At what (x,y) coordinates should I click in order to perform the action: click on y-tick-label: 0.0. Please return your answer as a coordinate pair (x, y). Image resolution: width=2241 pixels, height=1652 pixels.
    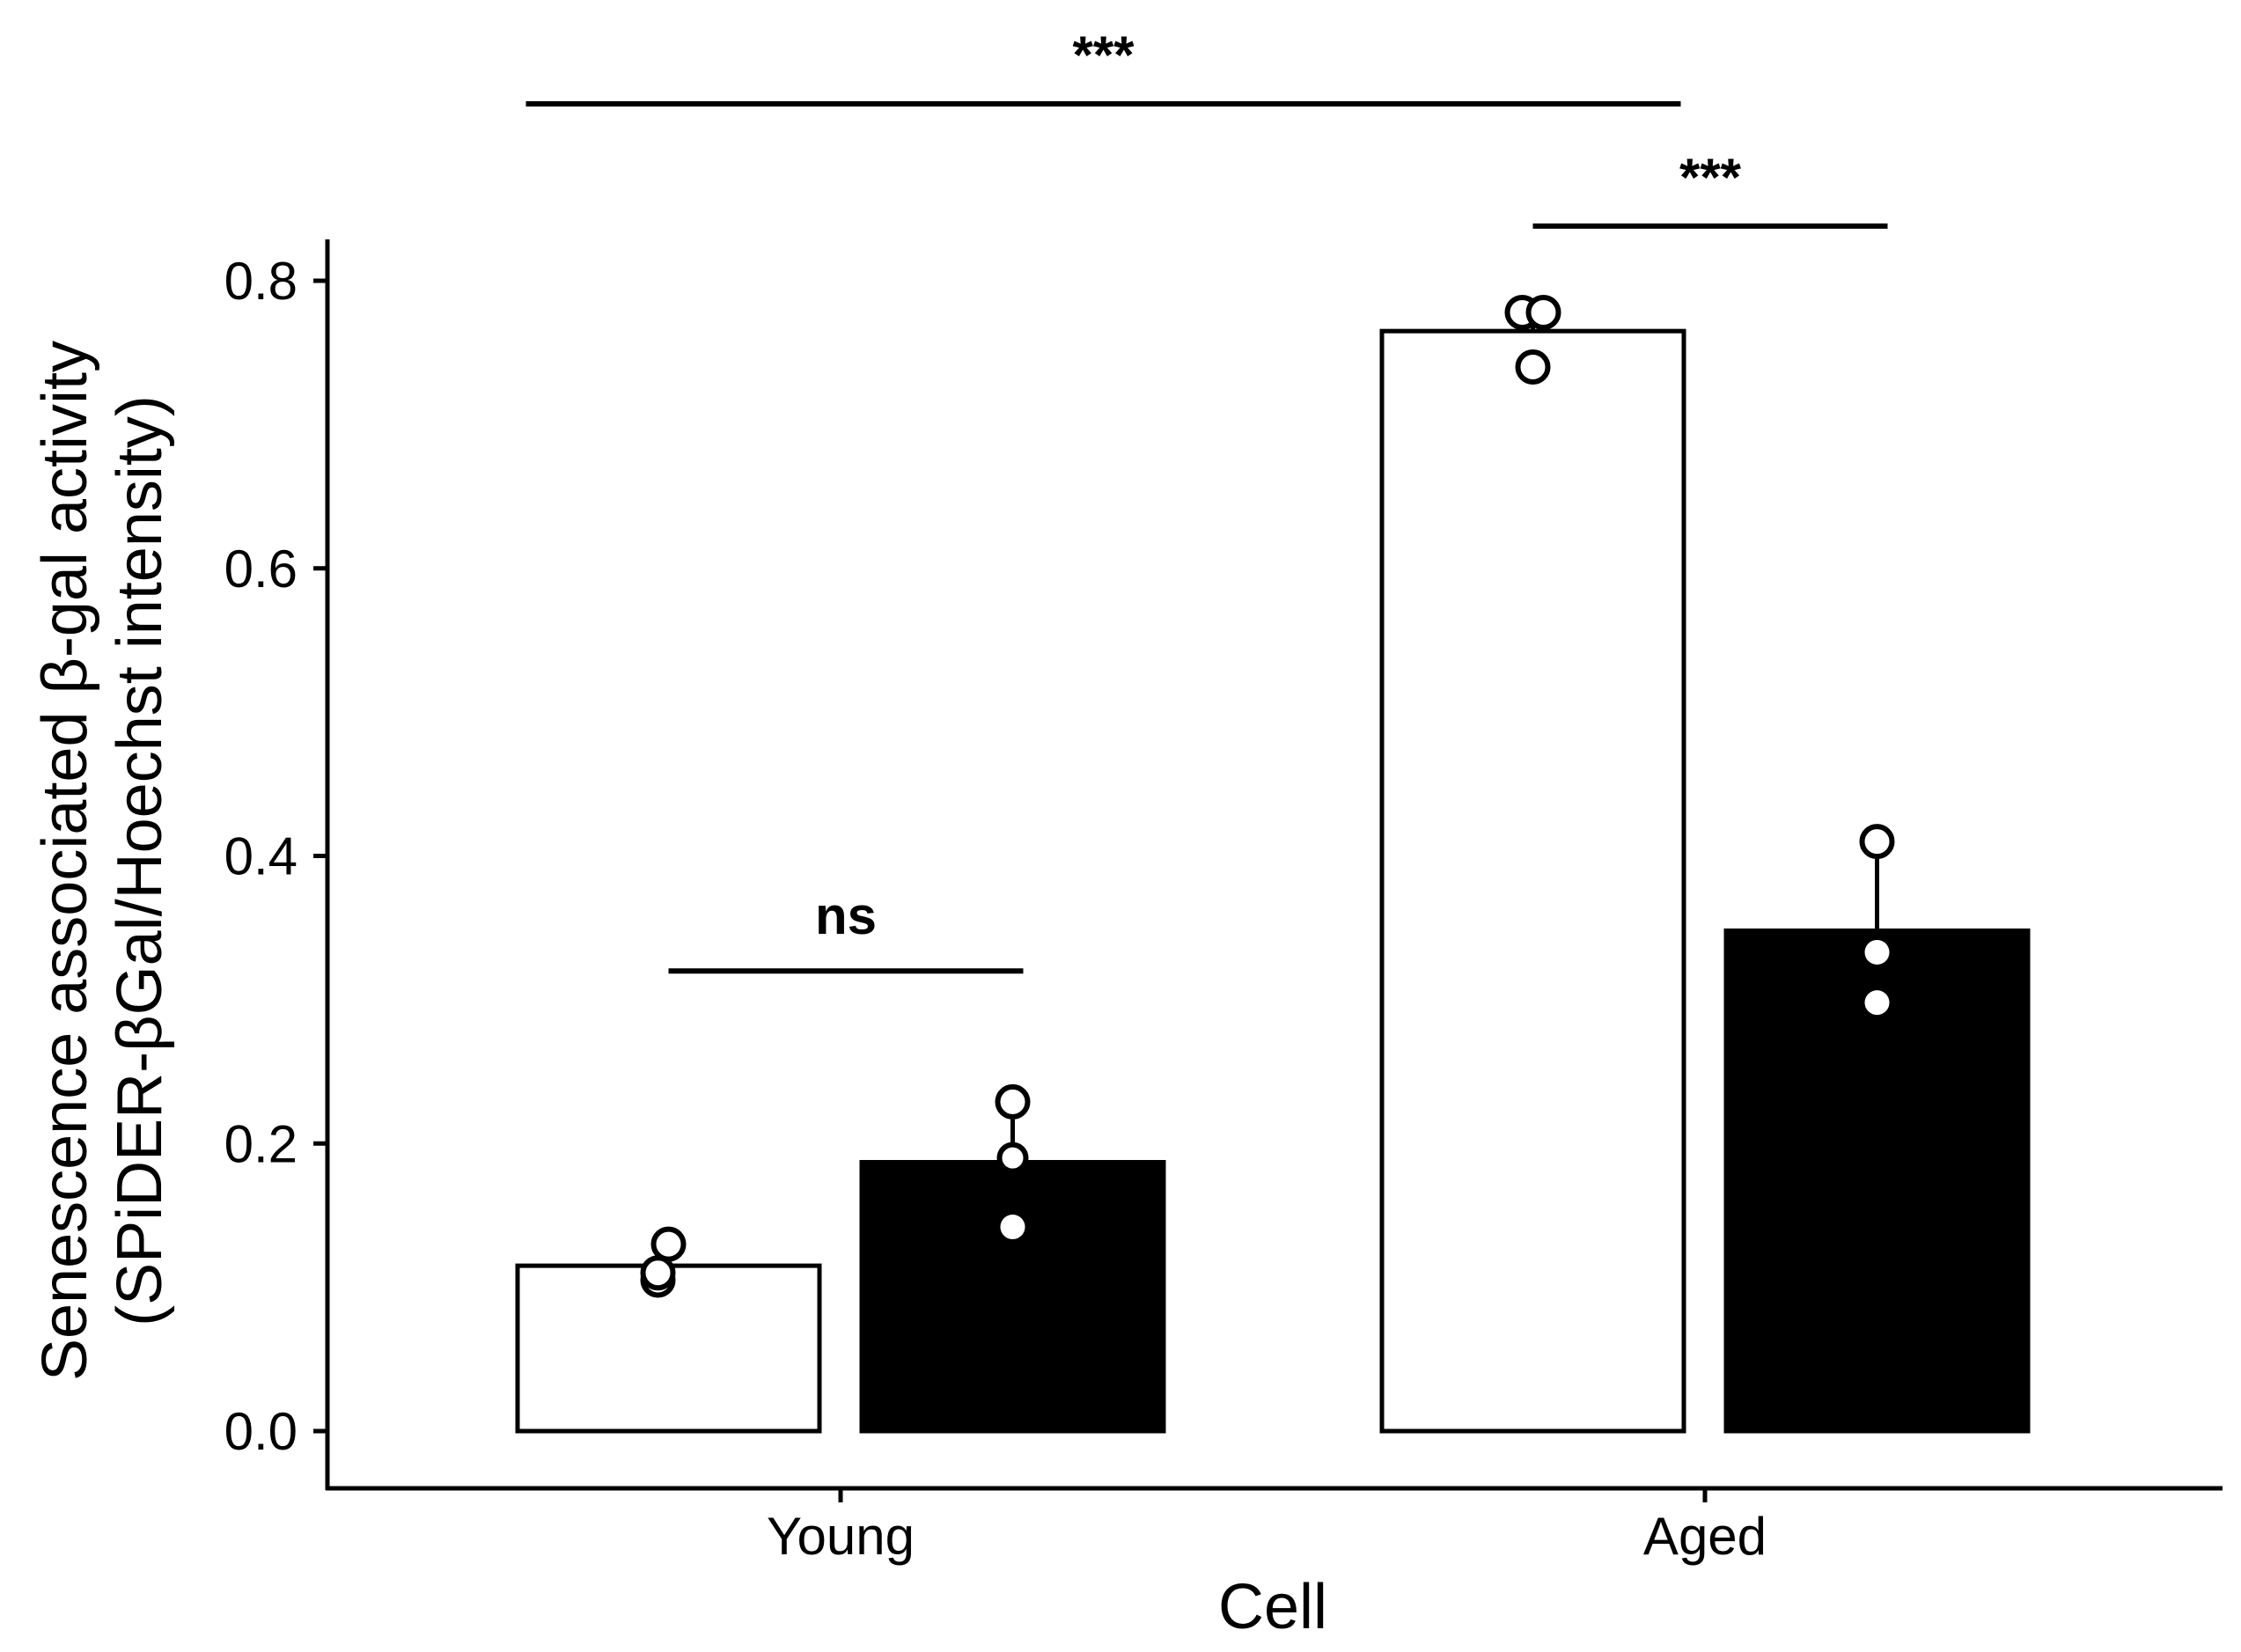
    Looking at the image, I should click on (261, 1431).